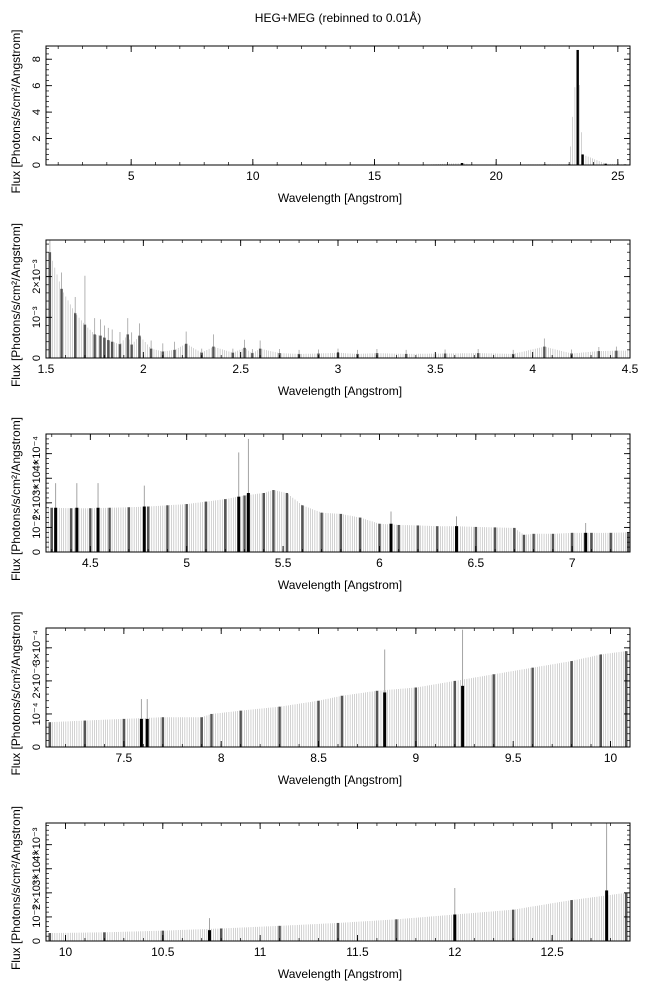  I want to click on x-tick-label: 12, so click(455, 952).